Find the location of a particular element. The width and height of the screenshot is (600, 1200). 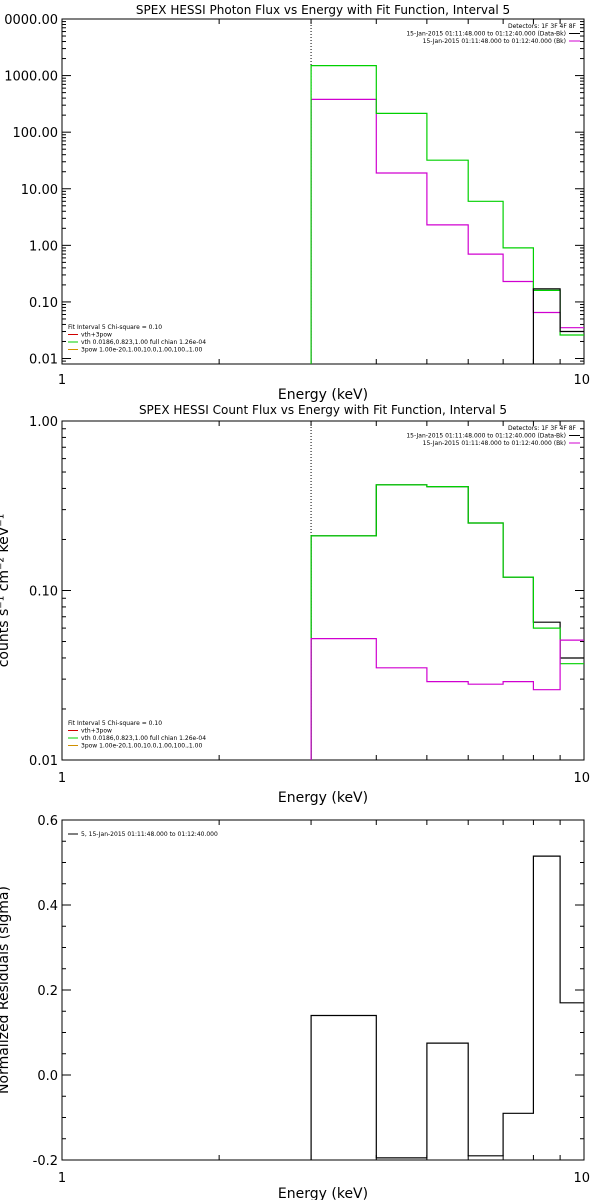

y-tick-label: 0.4 is located at coordinates (47, 906).